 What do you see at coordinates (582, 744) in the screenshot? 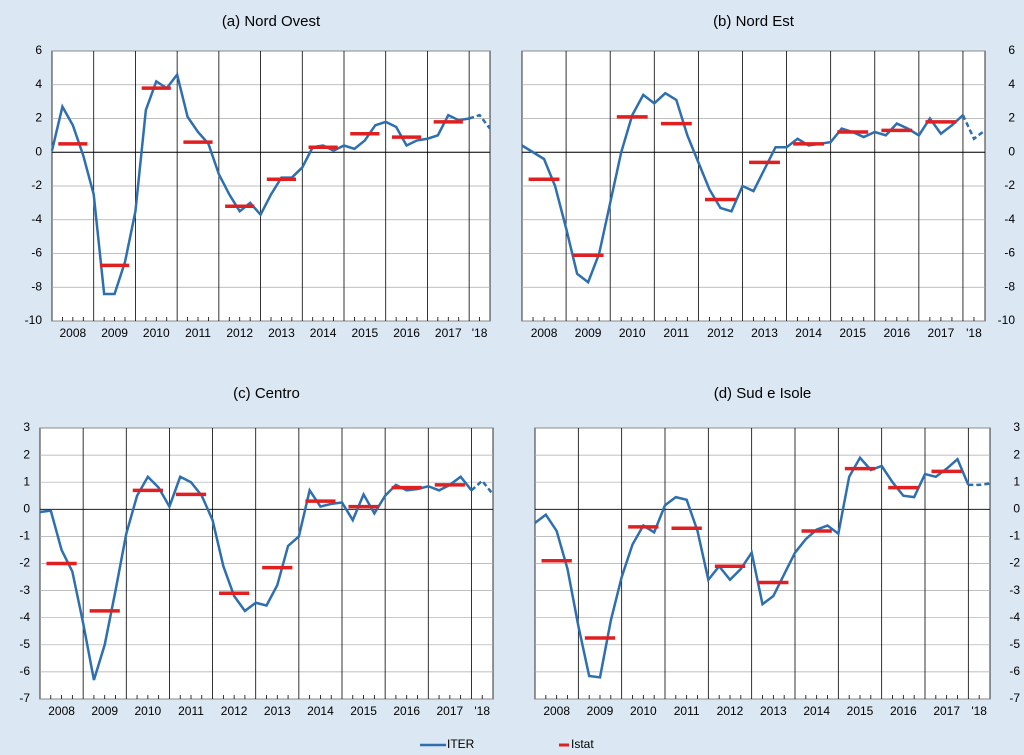
I see `legend-label: Istat` at bounding box center [582, 744].